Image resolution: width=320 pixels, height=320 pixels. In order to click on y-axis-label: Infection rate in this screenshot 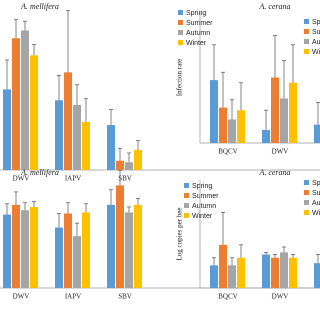, I will do `click(180, 78)`.